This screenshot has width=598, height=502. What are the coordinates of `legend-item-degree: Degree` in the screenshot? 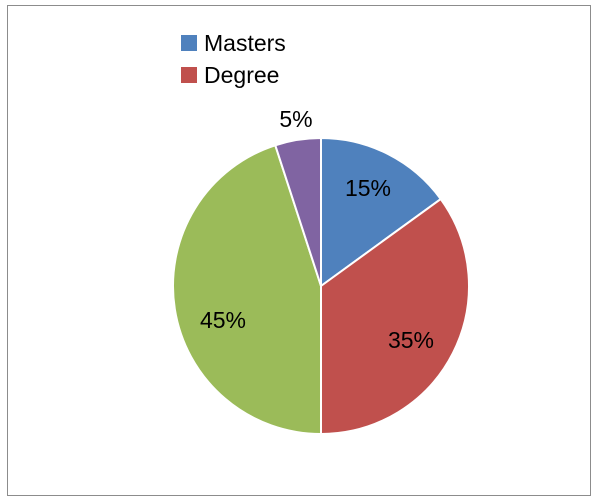 It's located at (266, 75).